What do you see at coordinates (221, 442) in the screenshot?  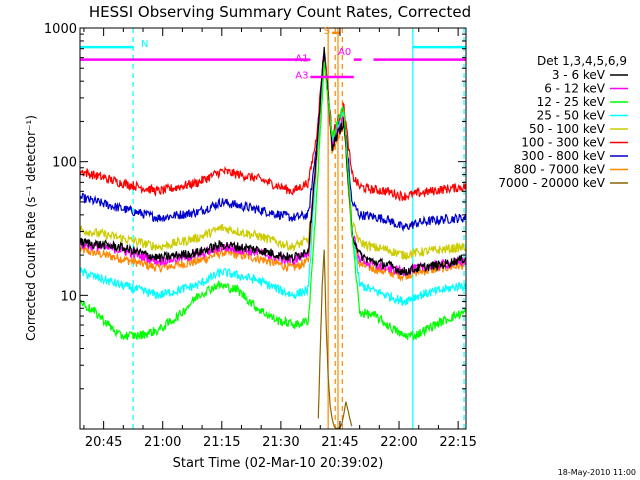 I see `x-tick-label-2: 21:15` at bounding box center [221, 442].